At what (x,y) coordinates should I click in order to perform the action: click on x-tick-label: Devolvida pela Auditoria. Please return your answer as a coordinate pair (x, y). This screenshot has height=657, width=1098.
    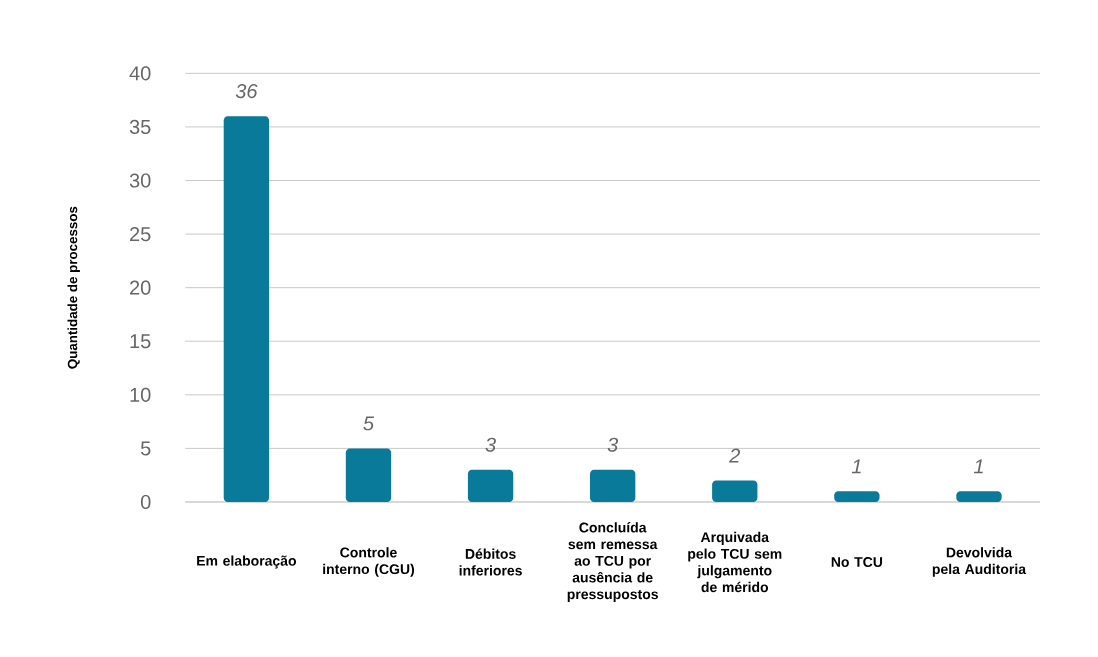
    Looking at the image, I should click on (979, 562).